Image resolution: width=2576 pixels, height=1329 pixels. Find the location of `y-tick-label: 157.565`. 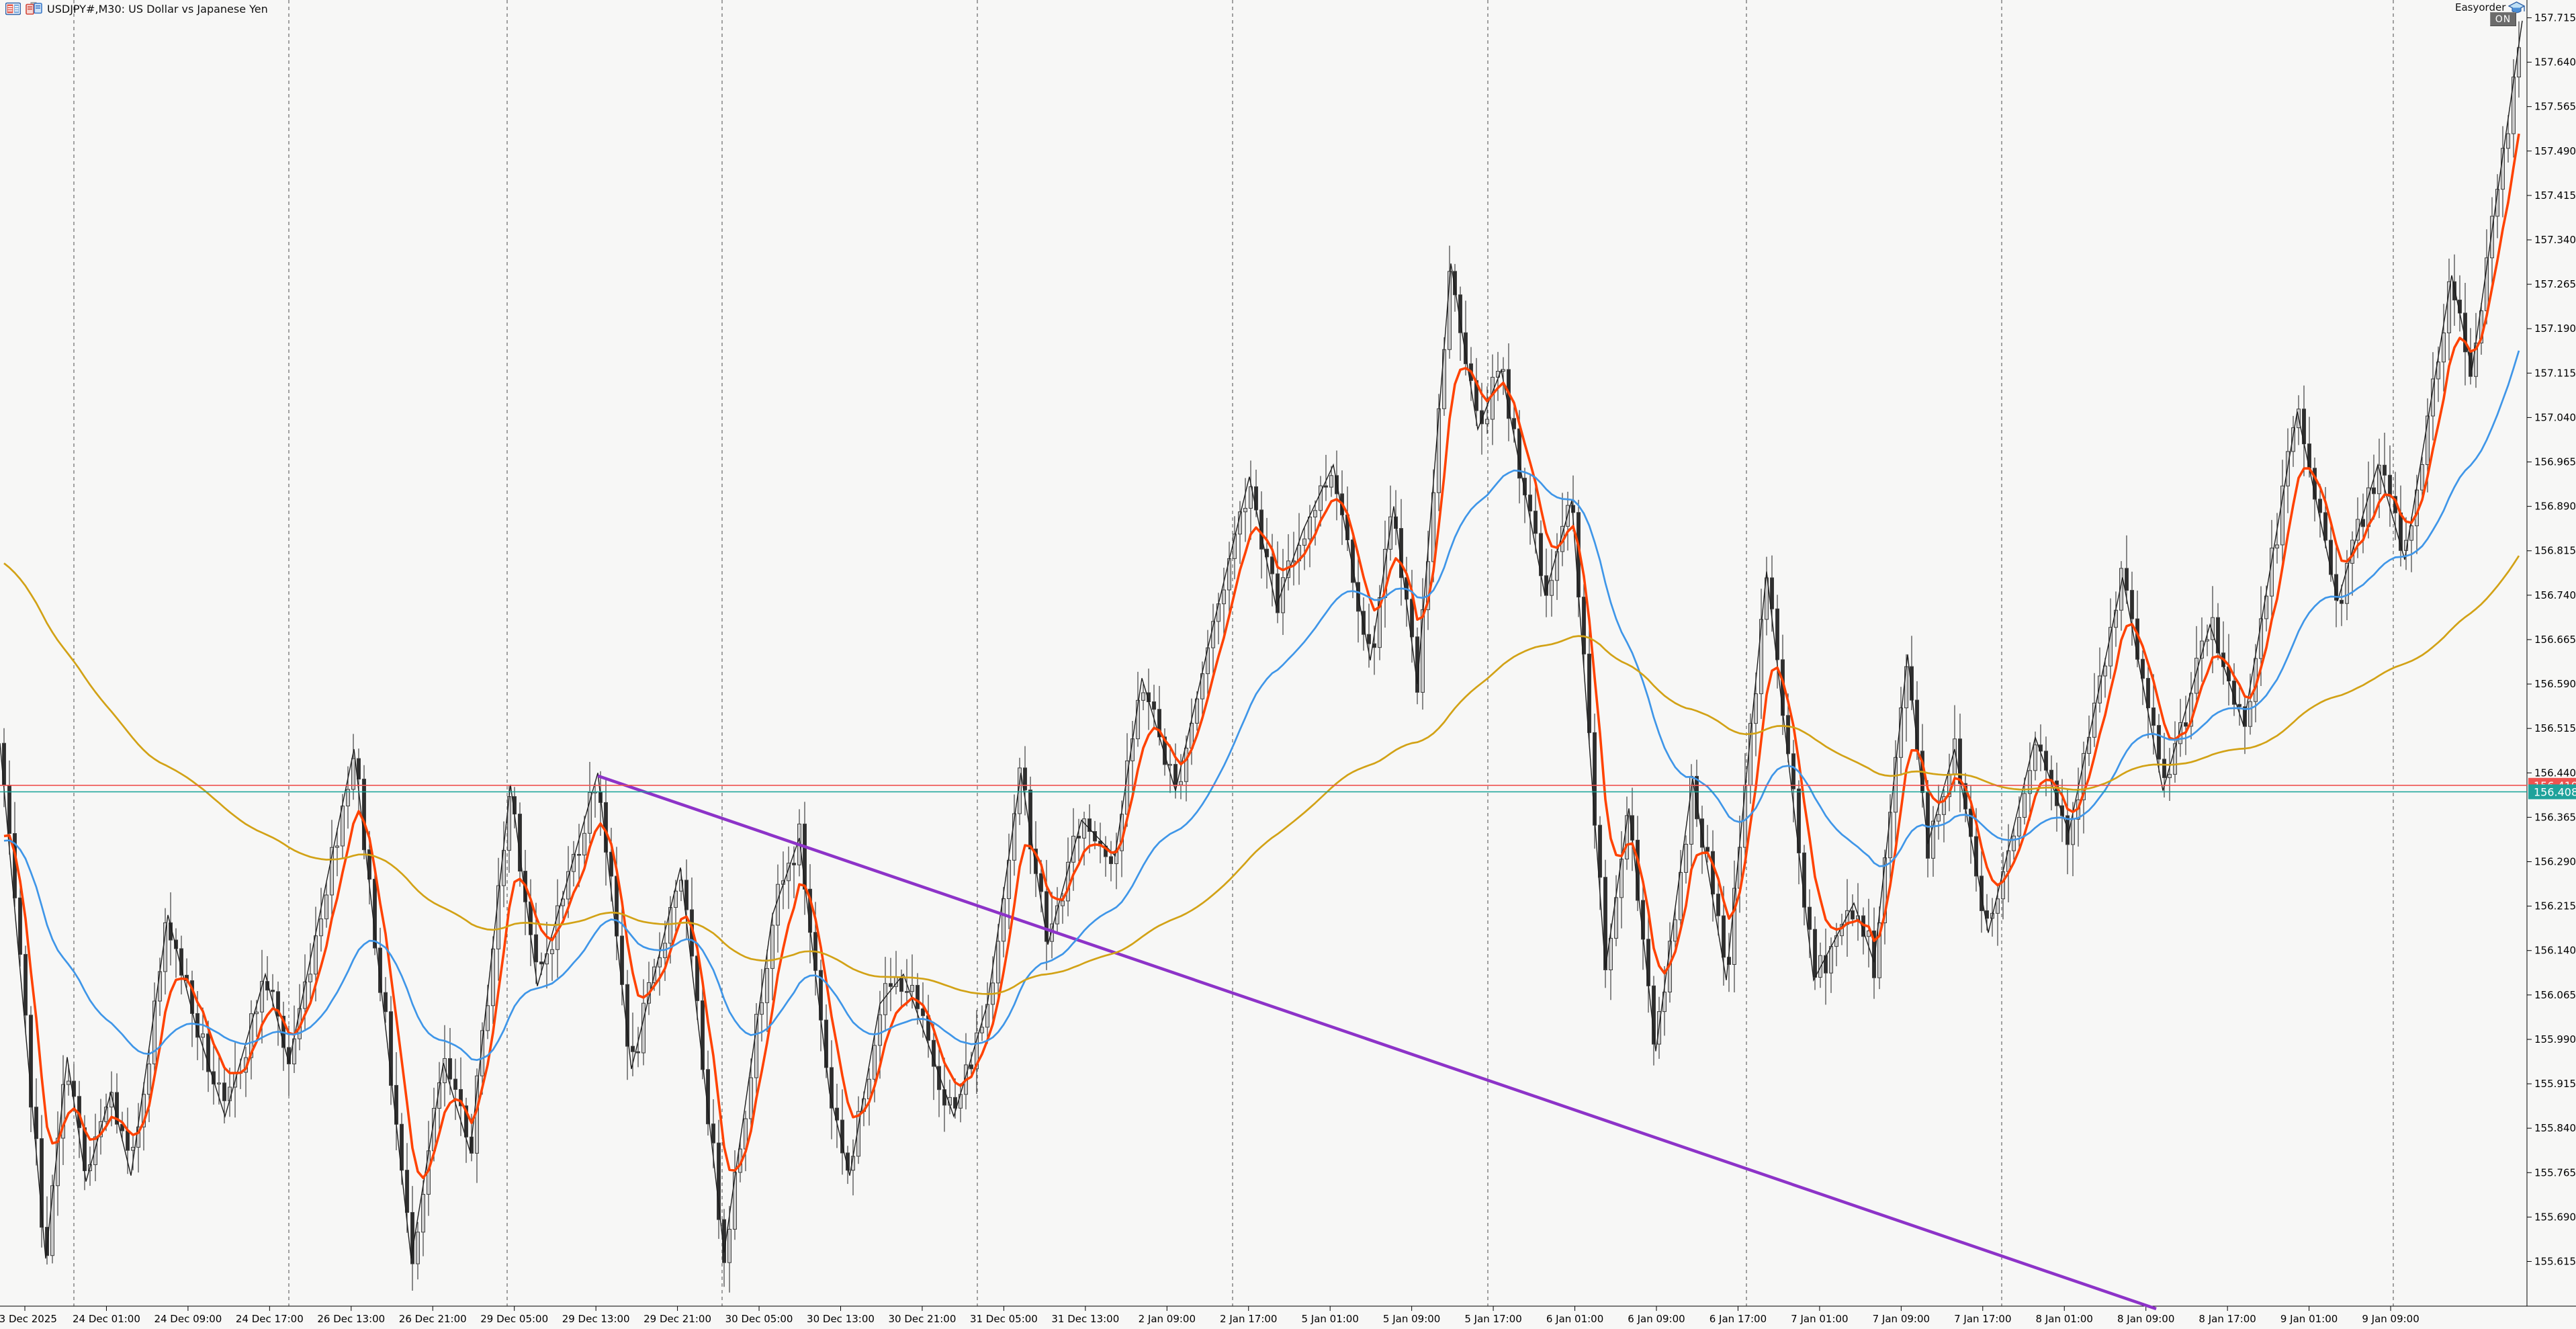

y-tick-label: 157.565 is located at coordinates (2555, 107).